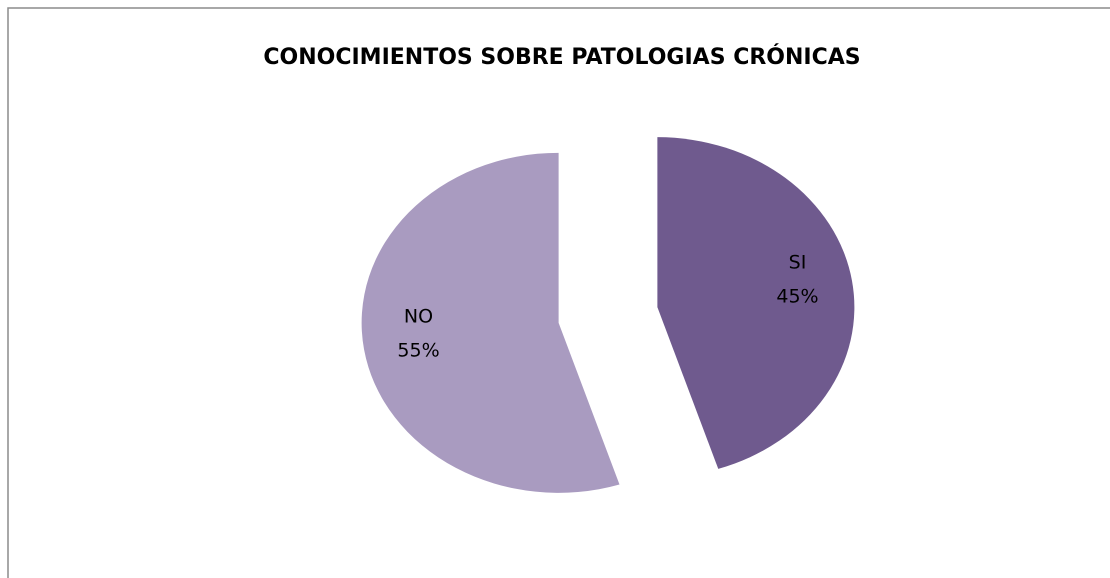 The height and width of the screenshot is (578, 1110). Describe the element at coordinates (798, 263) in the screenshot. I see `slice-category-label: SI` at that location.